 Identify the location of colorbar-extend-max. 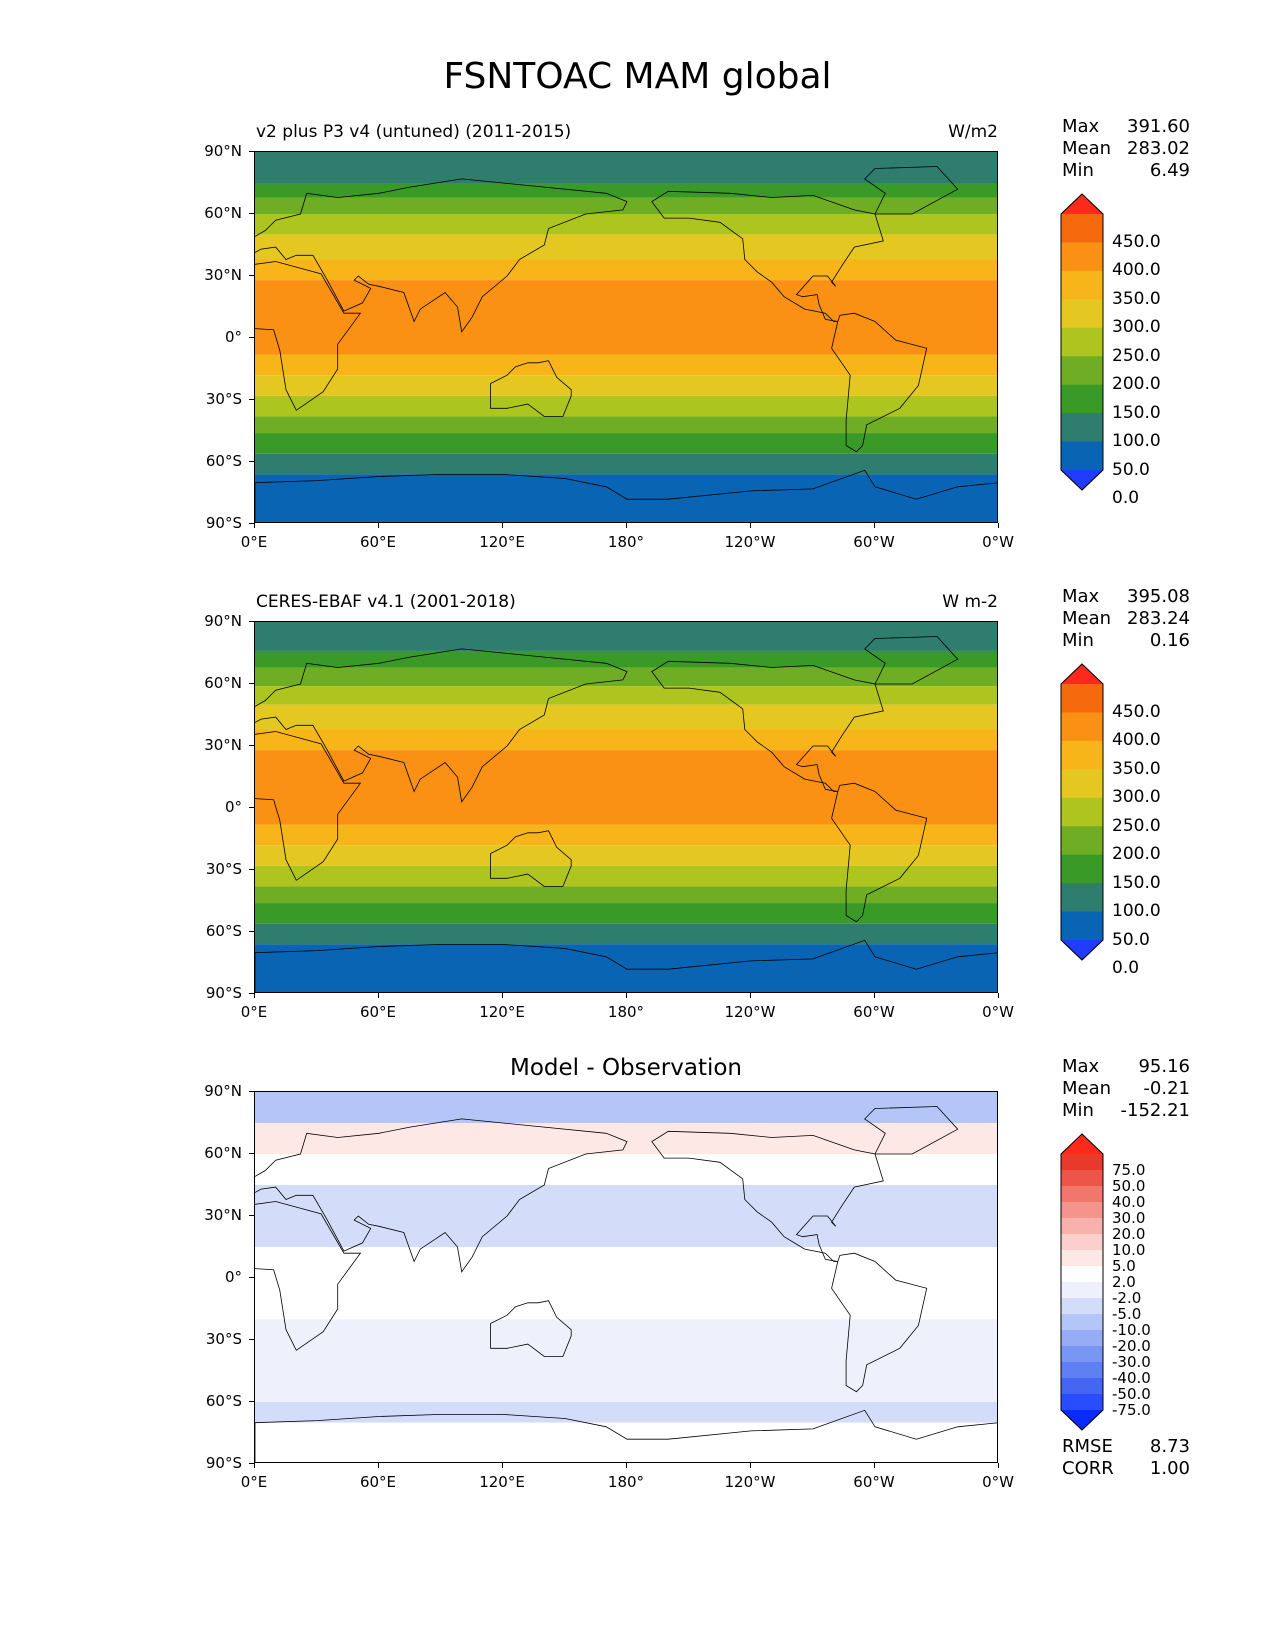
(1082, 1144).